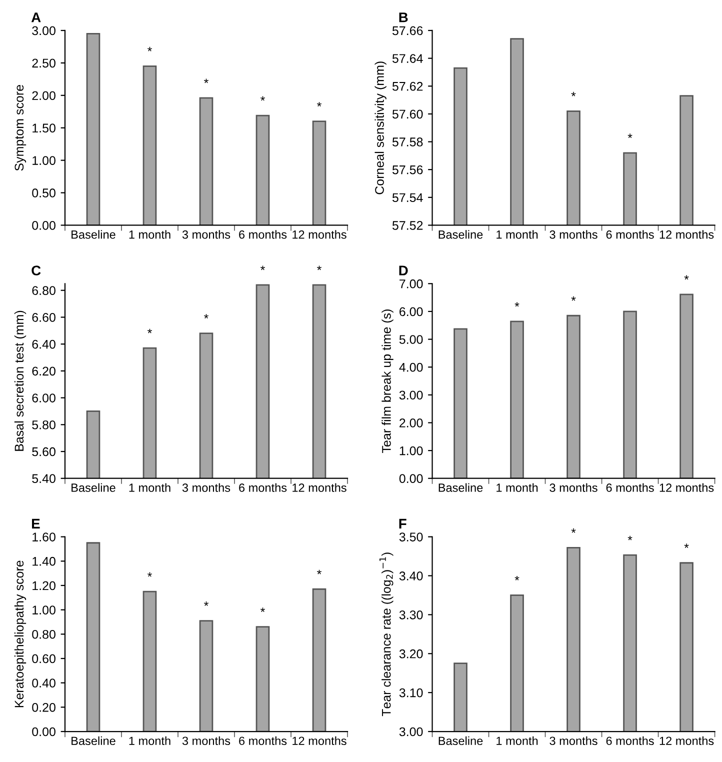  I want to click on y-tick-label: 6.60, so click(44, 317).